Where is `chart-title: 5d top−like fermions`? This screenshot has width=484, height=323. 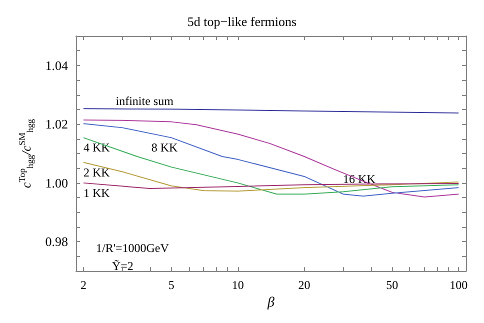 chart-title: 5d top−like fermions is located at coordinates (242, 21).